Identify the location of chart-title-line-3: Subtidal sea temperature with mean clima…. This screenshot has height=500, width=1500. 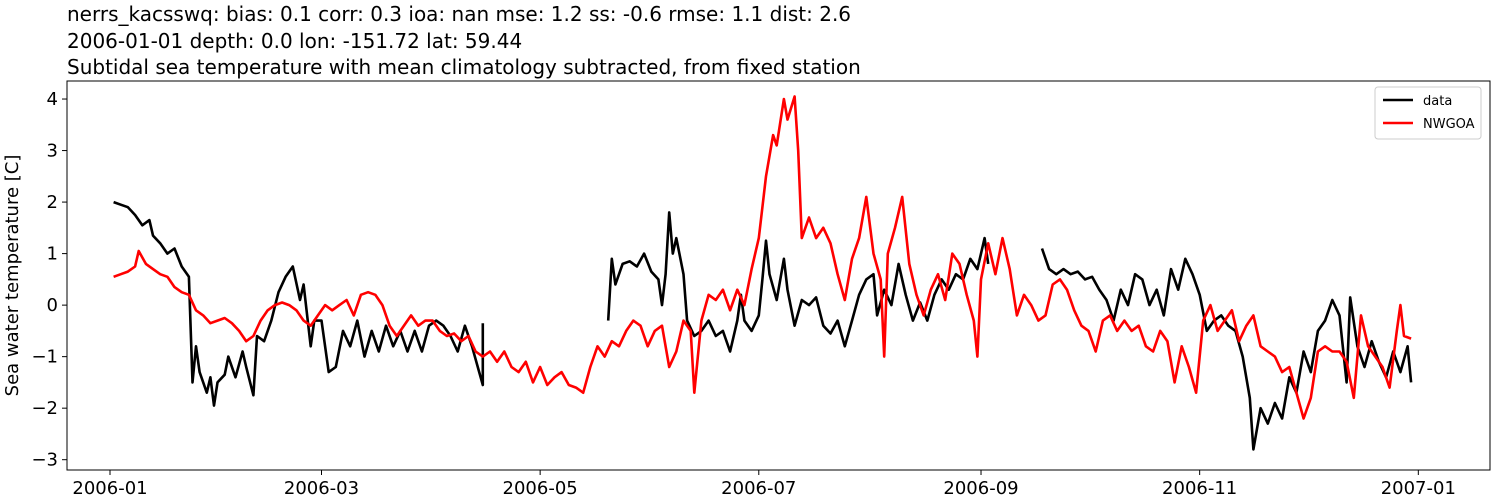
(464, 67).